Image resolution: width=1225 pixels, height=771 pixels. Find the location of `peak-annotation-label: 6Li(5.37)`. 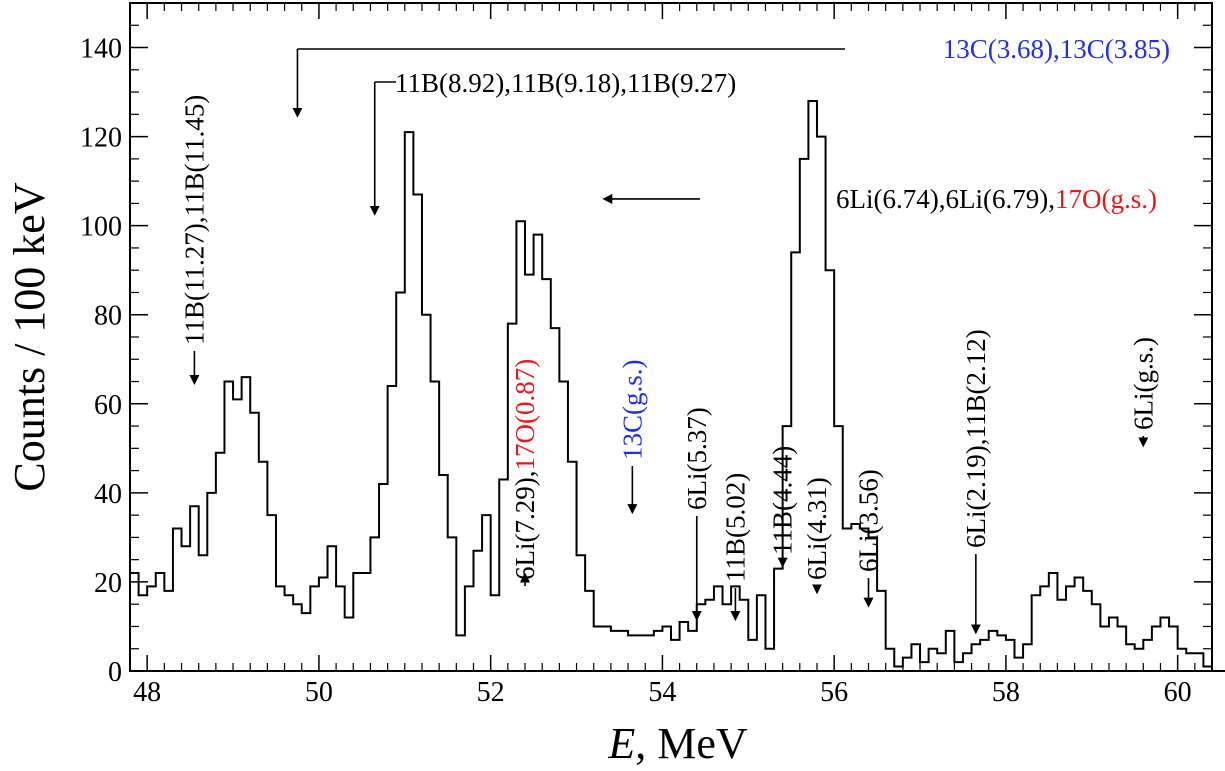

peak-annotation-label: 6Li(5.37) is located at coordinates (697, 458).